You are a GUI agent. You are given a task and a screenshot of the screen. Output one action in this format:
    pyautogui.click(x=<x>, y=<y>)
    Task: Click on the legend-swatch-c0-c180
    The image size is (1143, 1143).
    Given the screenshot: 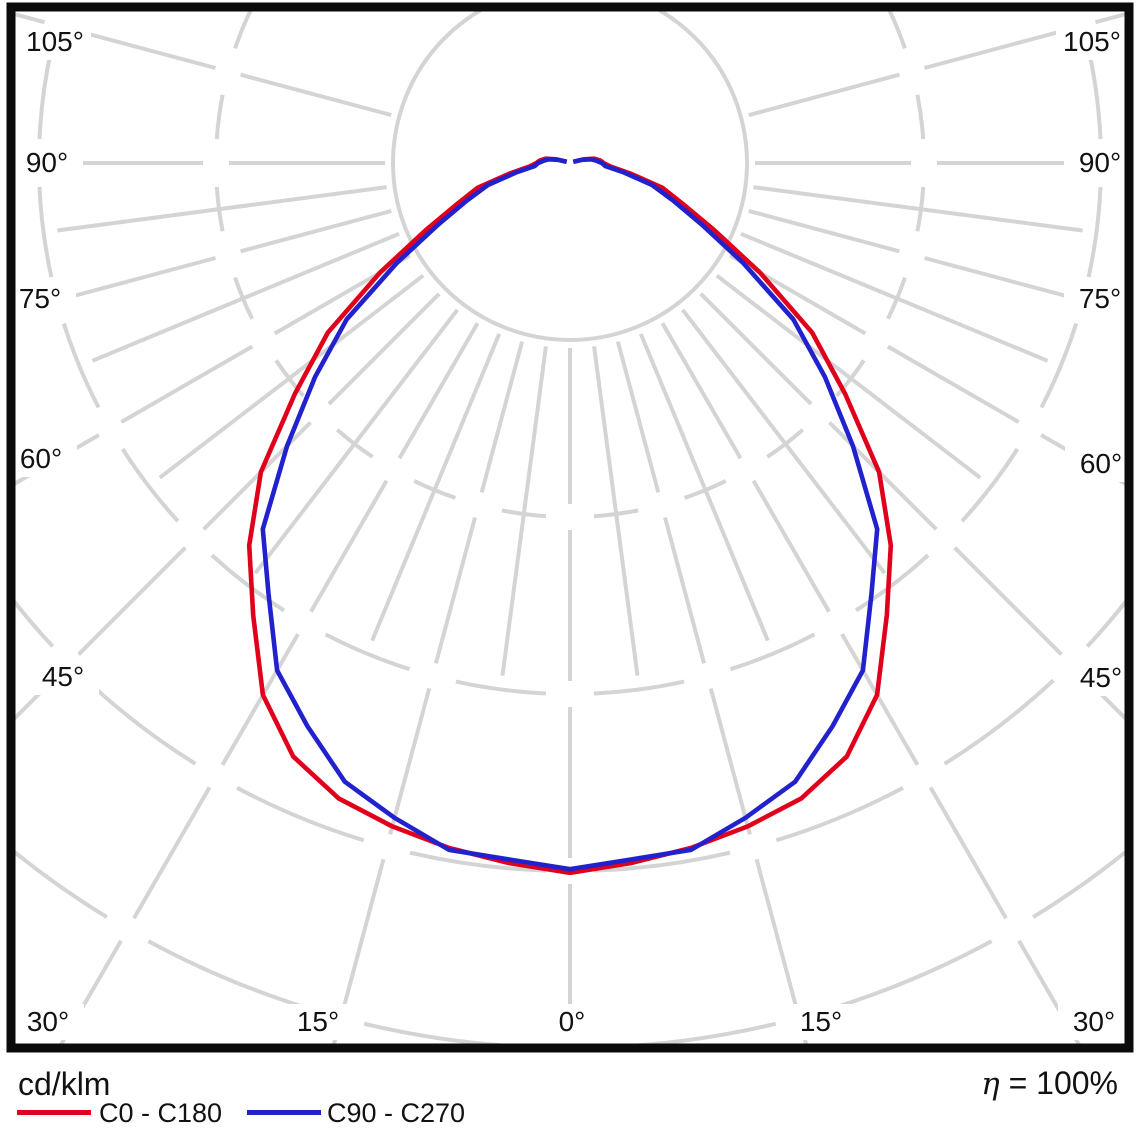 What is the action you would take?
    pyautogui.click(x=54, y=1112)
    